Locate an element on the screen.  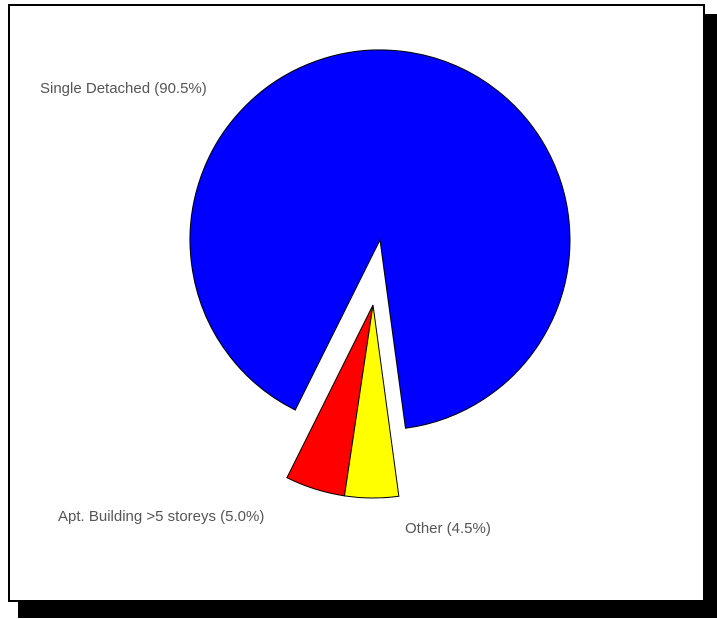
pie-slice-other is located at coordinates (371, 401).